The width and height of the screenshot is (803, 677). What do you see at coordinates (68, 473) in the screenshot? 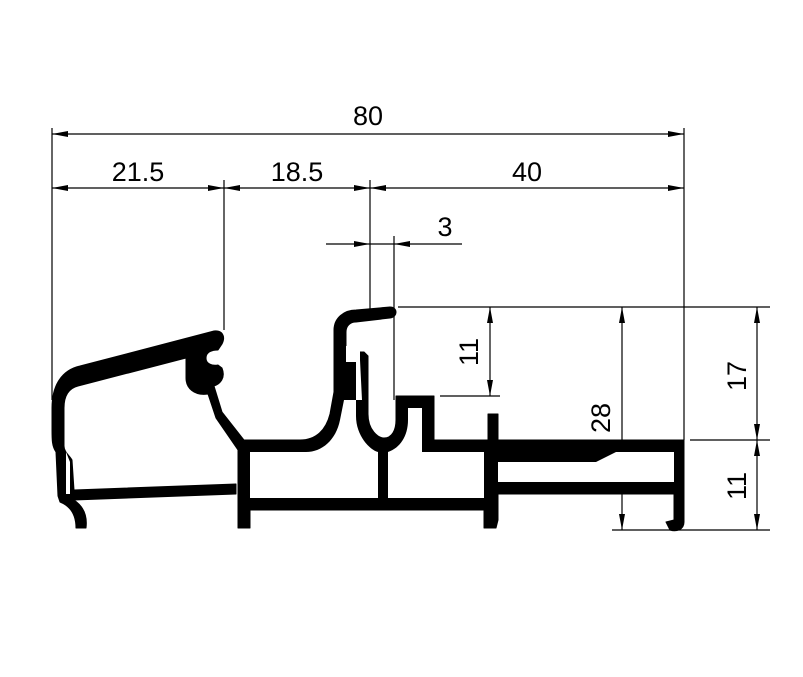
I see `profile-left-bead-hollow` at bounding box center [68, 473].